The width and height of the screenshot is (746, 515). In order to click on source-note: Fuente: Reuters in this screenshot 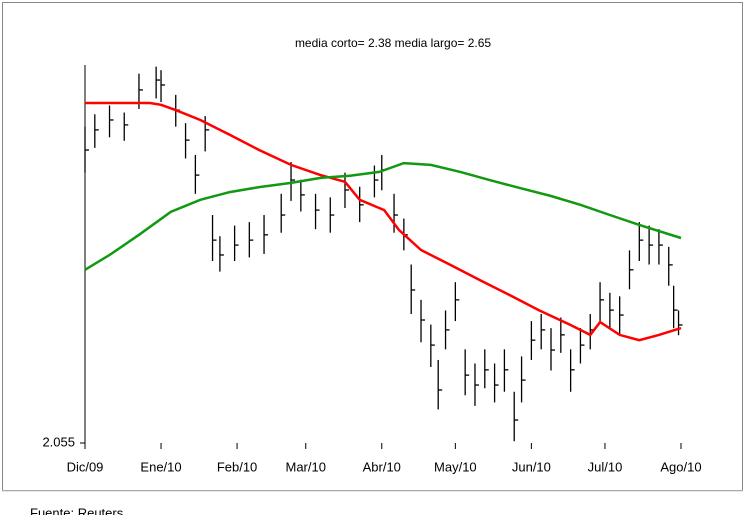, I will do `click(77, 510)`.